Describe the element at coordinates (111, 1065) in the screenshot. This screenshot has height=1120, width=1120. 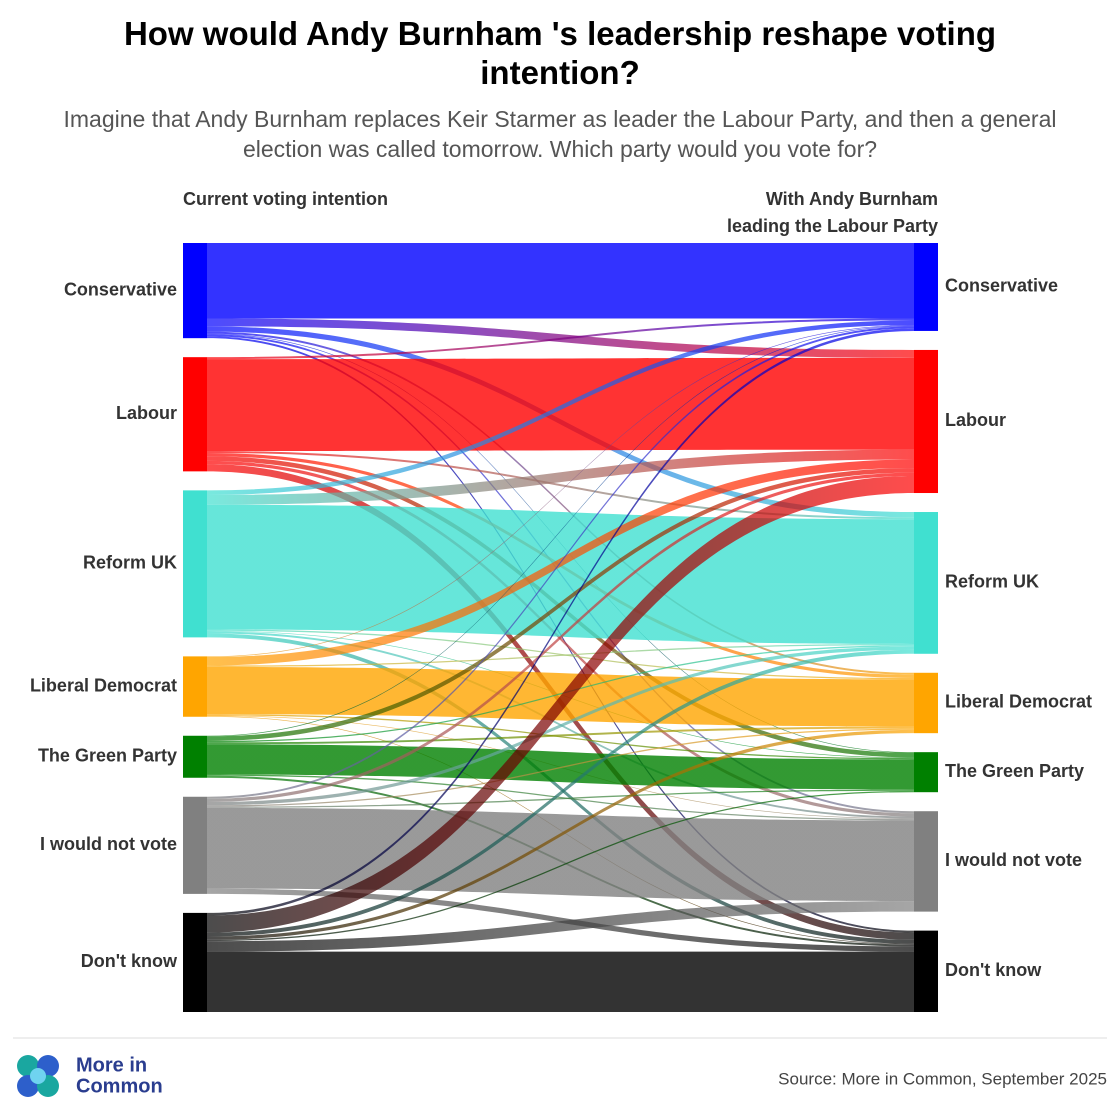
I see `logo-text: More in` at that location.